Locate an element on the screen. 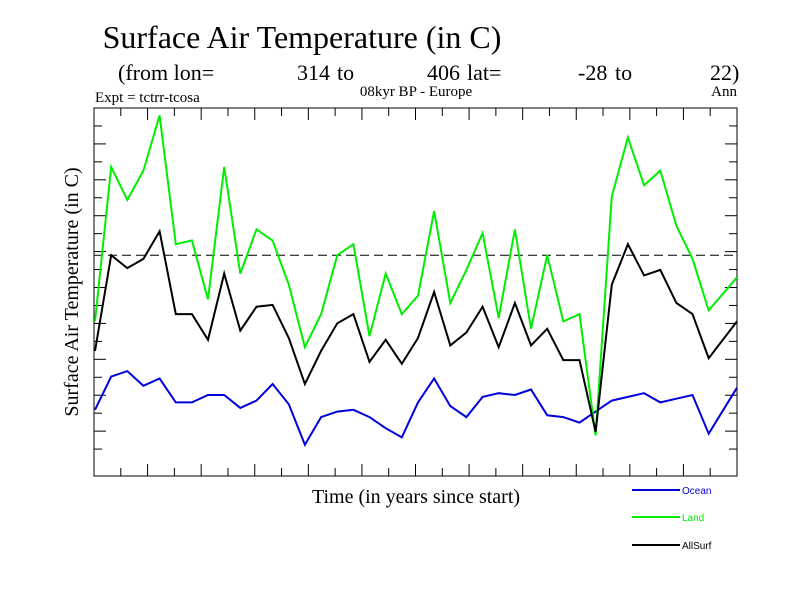  period-label: 08kyr BP - Europe is located at coordinates (416, 92).